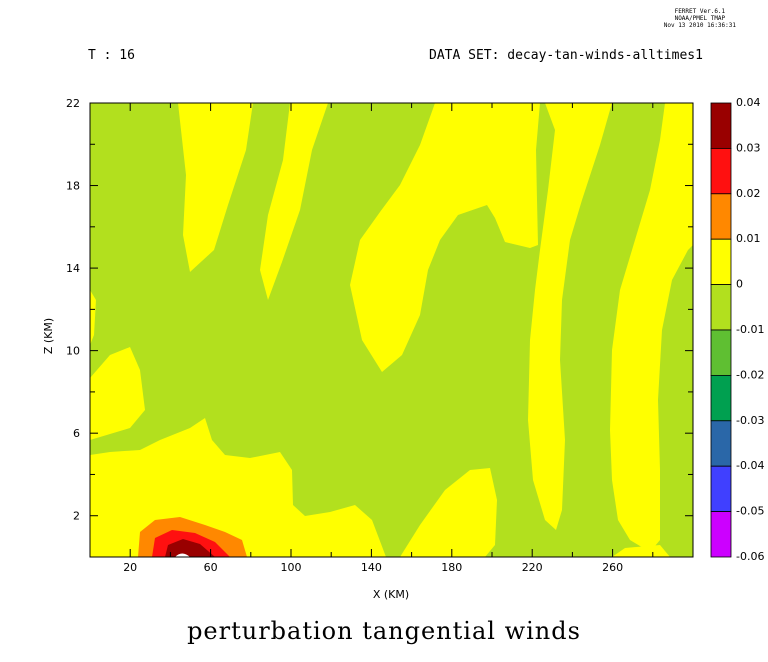 Image resolution: width=768 pixels, height=662 pixels. Describe the element at coordinates (748, 193) in the screenshot. I see `colorbar-label: 0.02` at that location.